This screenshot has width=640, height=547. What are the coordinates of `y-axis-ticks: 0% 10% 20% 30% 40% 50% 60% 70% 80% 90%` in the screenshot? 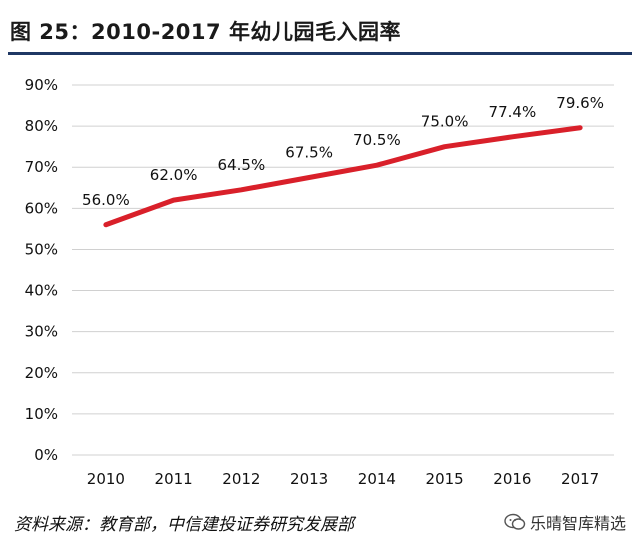 It's located at (41, 270).